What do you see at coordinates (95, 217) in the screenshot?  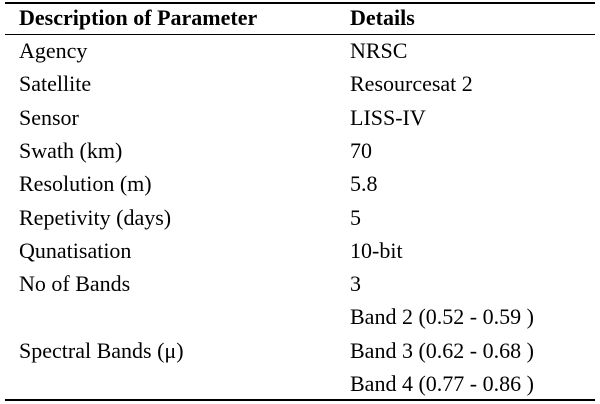 I see `parameter-cell: Repetivity (days)` at bounding box center [95, 217].